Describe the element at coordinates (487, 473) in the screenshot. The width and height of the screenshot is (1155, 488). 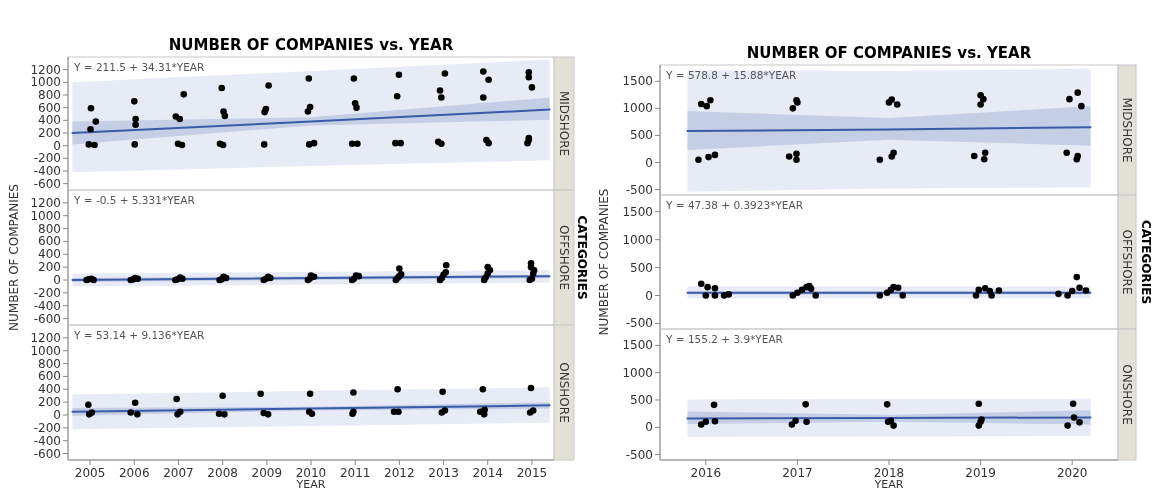
I see `x-tick-label: 2014` at that location.